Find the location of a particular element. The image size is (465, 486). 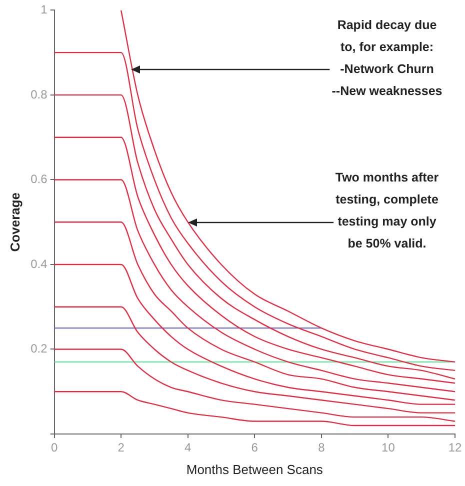

y-tick-label: 1 is located at coordinates (44, 9).